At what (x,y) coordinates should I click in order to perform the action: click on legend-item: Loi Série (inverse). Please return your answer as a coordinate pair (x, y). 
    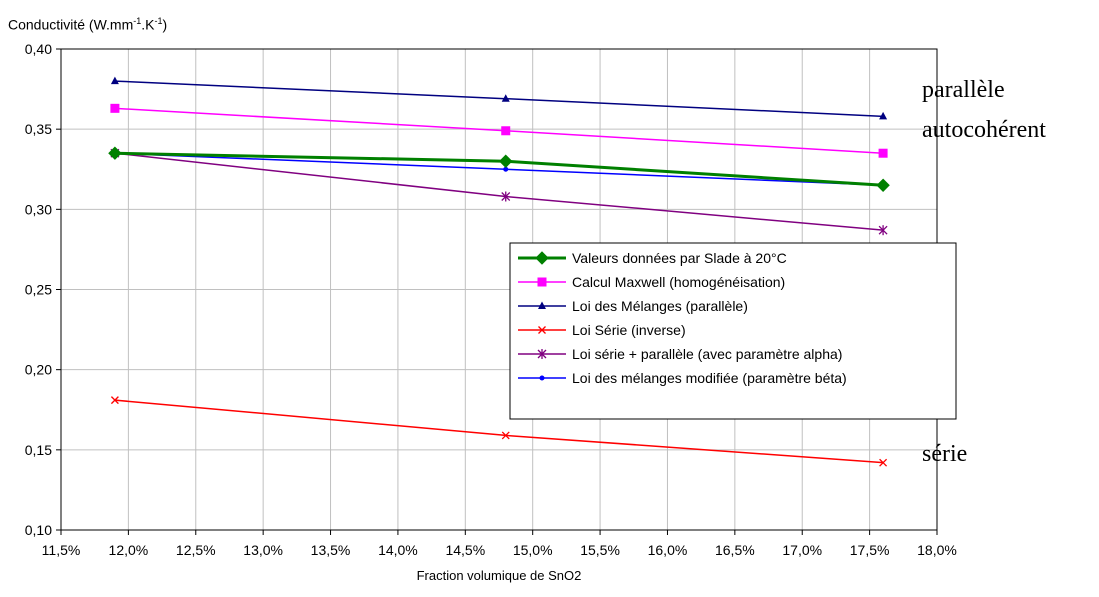
    Looking at the image, I should click on (602, 330).